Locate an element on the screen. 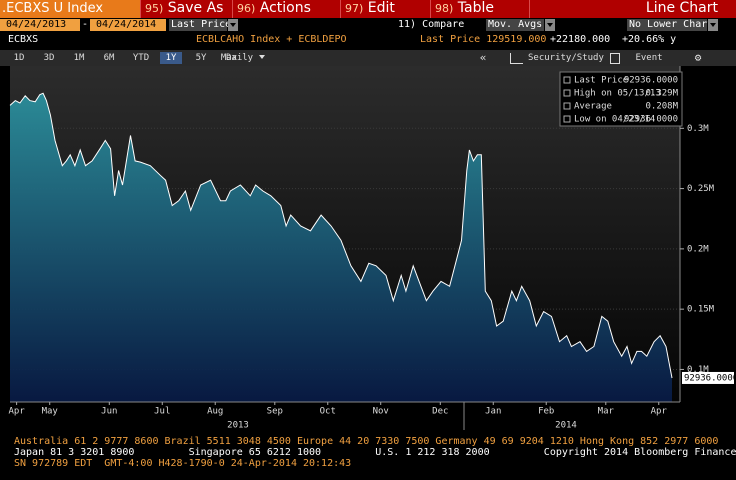 The image size is (736, 480). legend-value: 0.208M is located at coordinates (661, 107).